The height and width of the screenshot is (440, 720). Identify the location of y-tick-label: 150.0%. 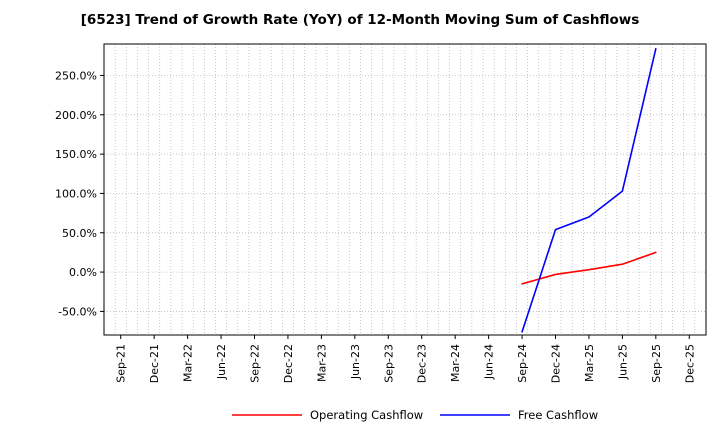
(76, 154).